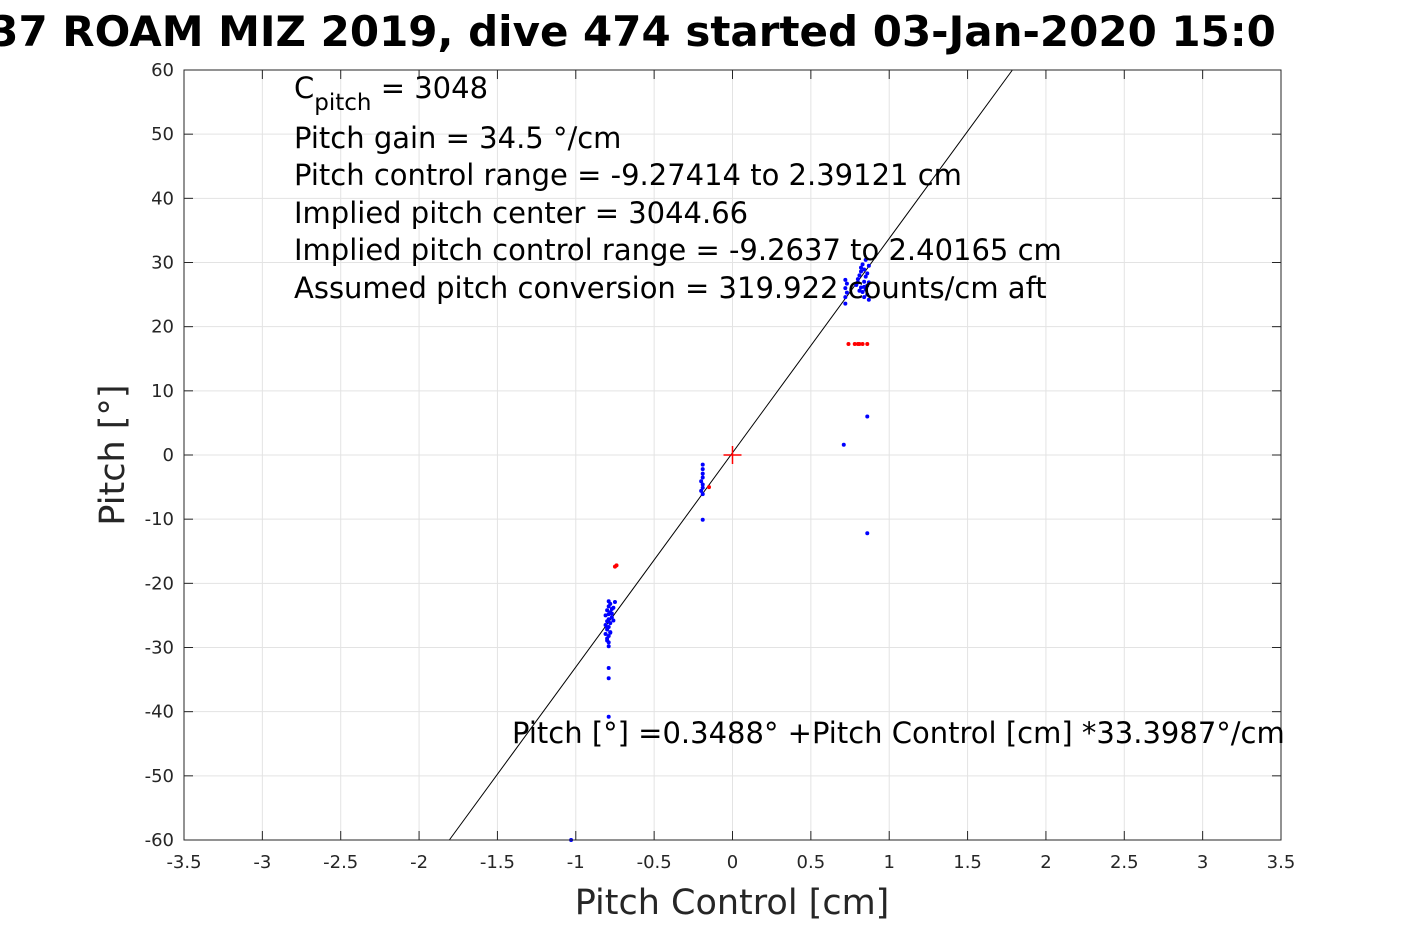 This screenshot has height=945, width=1417. Describe the element at coordinates (159, 712) in the screenshot. I see `y-tick-label: -40` at that location.